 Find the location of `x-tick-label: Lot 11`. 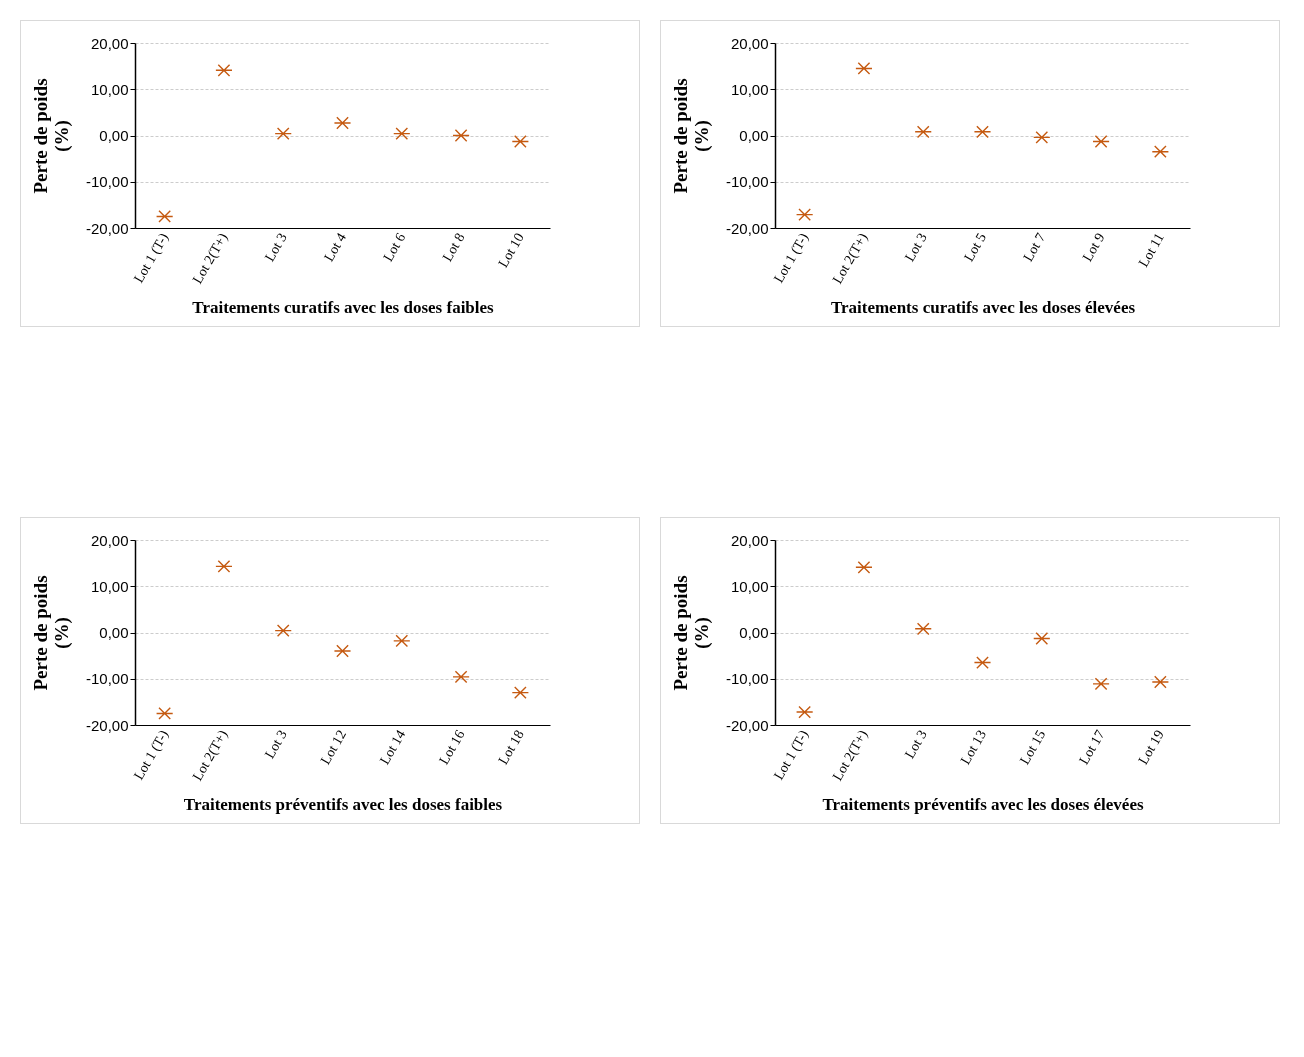

x-tick-label: Lot 11 is located at coordinates (1151, 250).